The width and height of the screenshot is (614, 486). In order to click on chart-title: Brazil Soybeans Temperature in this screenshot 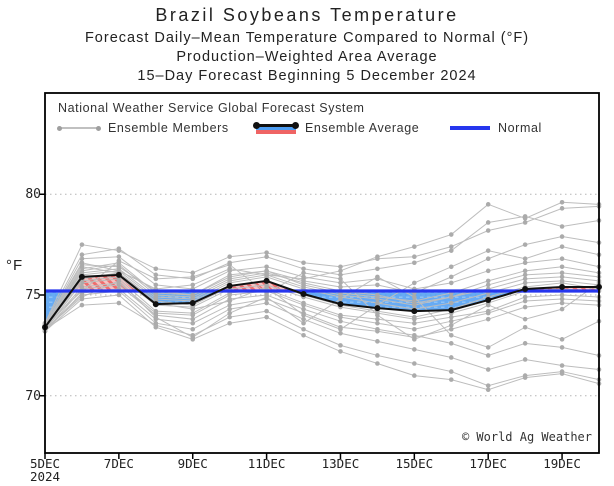, I will do `click(307, 15)`.